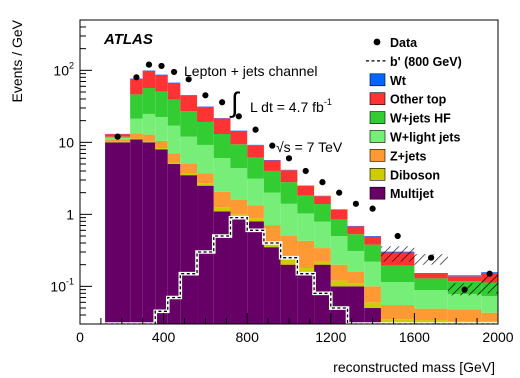 The width and height of the screenshot is (520, 378). I want to click on x-tick-label-800: 800, so click(248, 337).